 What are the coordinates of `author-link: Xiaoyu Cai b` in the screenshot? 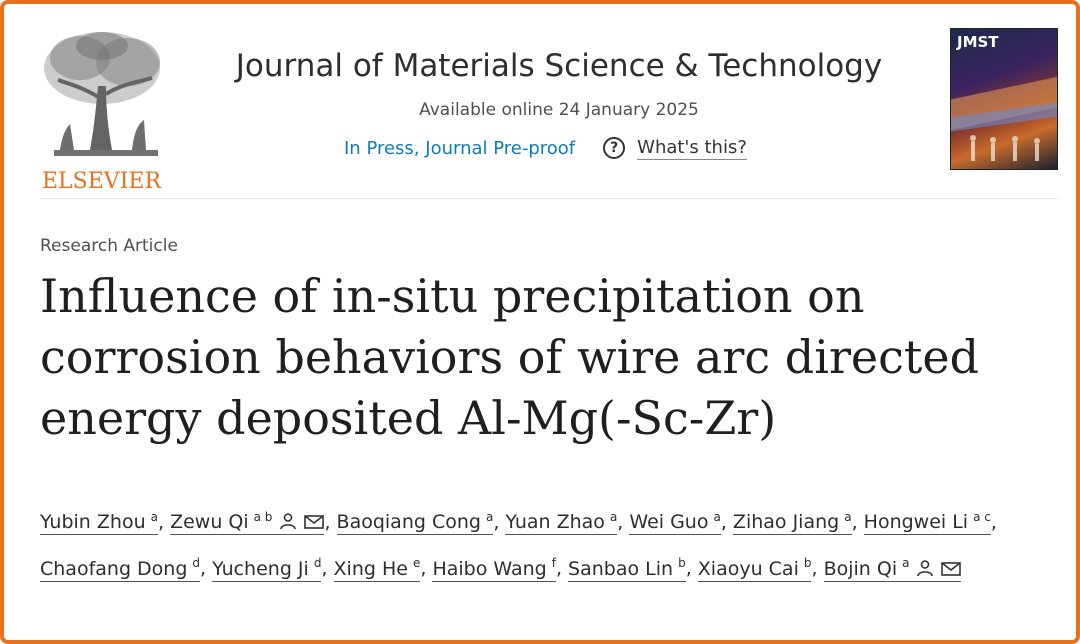 It's located at (754, 569).